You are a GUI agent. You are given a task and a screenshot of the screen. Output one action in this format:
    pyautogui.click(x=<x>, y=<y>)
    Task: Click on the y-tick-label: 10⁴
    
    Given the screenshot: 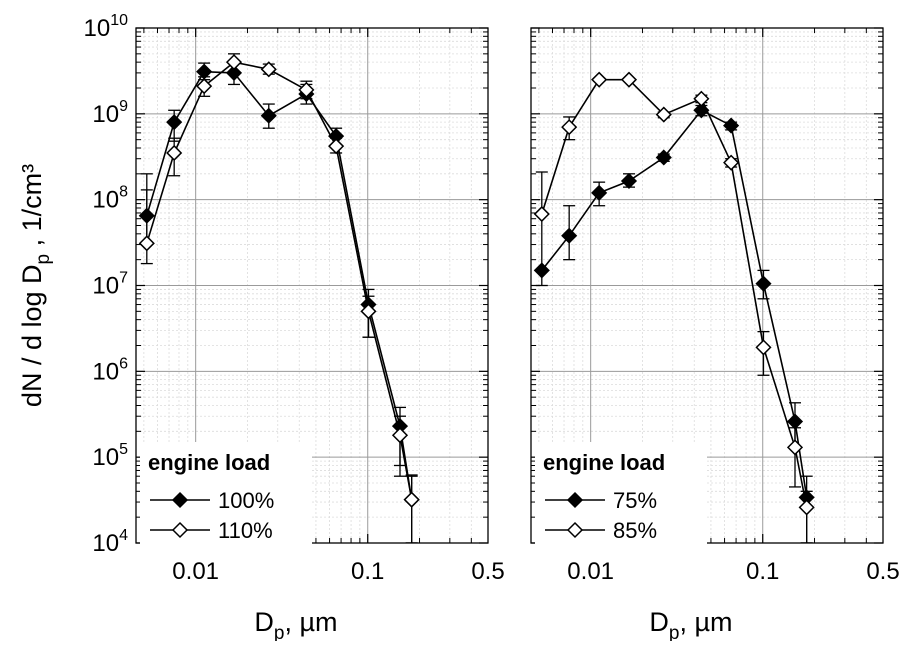 What is the action you would take?
    pyautogui.click(x=110, y=542)
    